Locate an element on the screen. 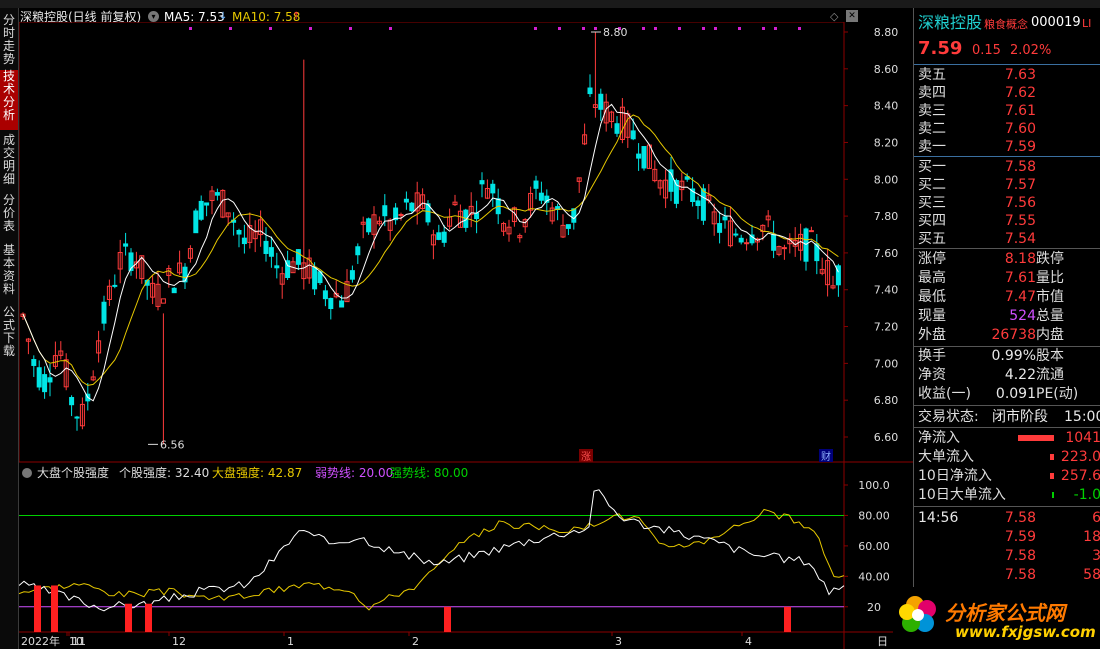  last-price: 7.59 is located at coordinates (940, 48).